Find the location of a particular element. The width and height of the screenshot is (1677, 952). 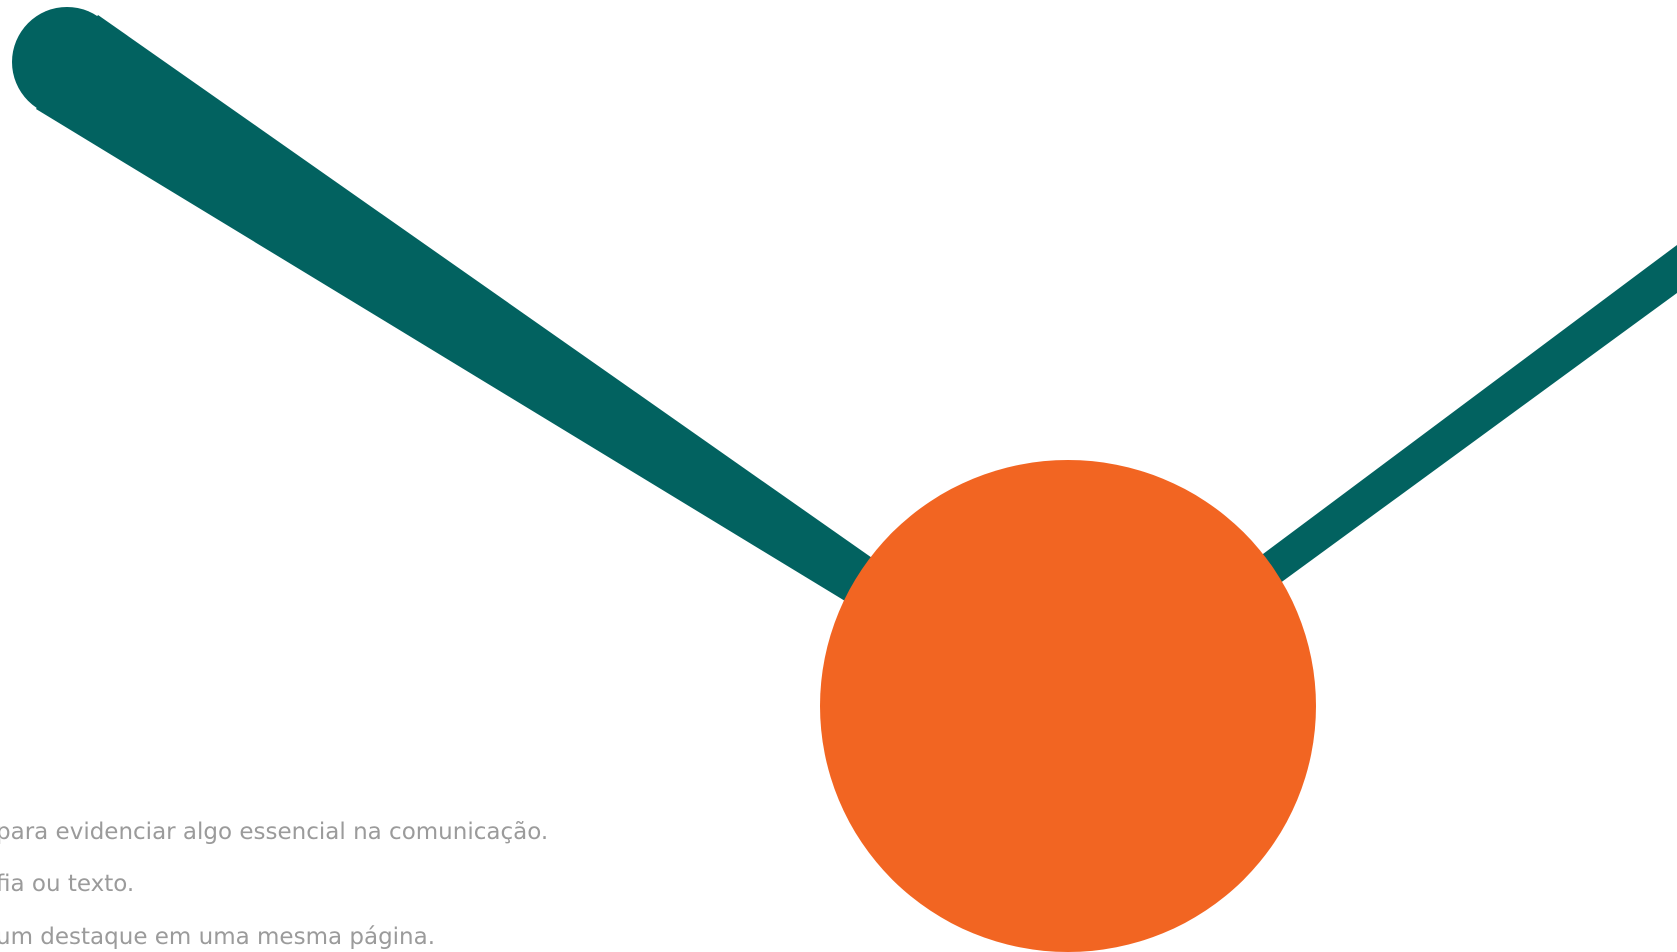

left-teal-bar-cap is located at coordinates (67, 62).